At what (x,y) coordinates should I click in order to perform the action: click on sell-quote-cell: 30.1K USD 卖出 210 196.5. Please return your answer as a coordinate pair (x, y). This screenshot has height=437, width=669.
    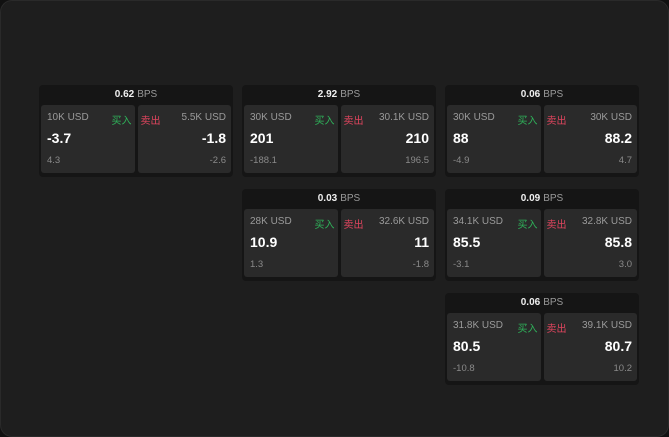
    Looking at the image, I should click on (387, 139).